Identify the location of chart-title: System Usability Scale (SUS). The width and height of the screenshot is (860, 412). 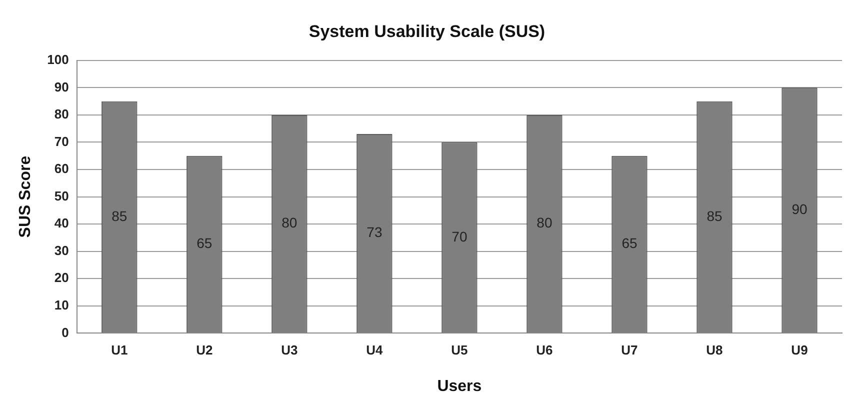
(427, 31).